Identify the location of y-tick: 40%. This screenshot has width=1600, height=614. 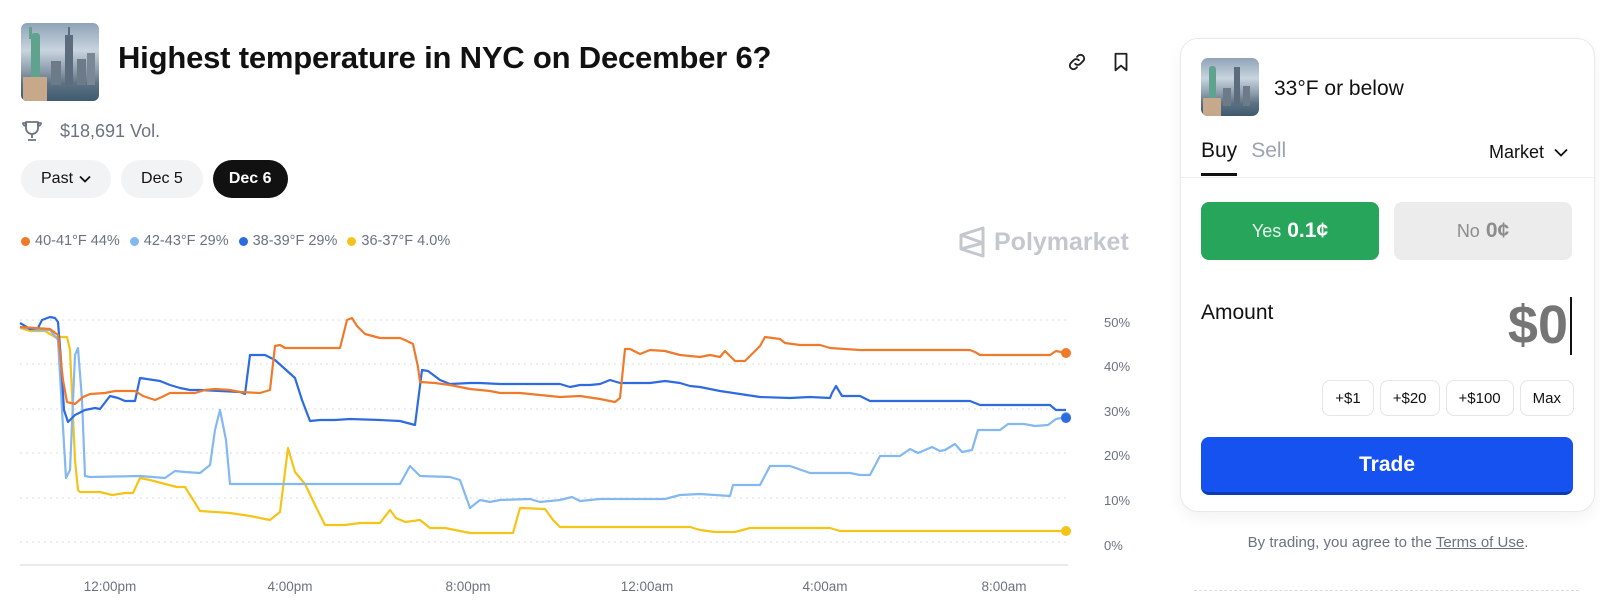
(1117, 366).